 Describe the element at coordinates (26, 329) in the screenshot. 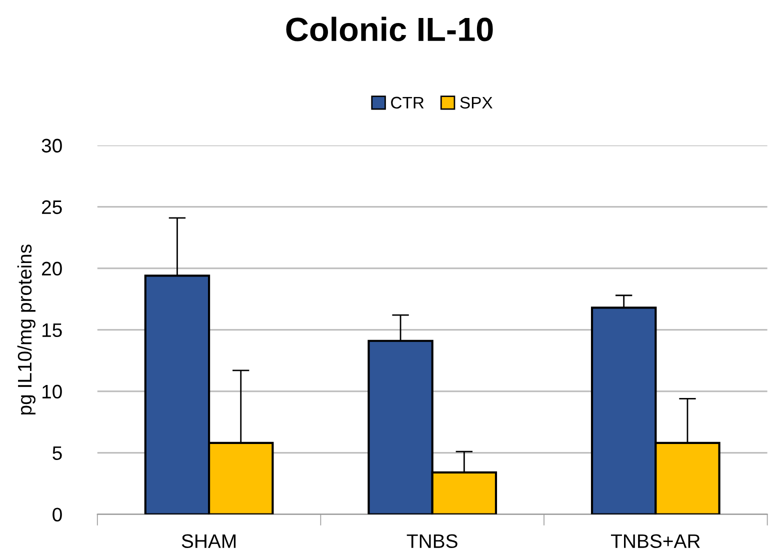

I see `y-axis-title: pg IL10/mg proteins` at that location.